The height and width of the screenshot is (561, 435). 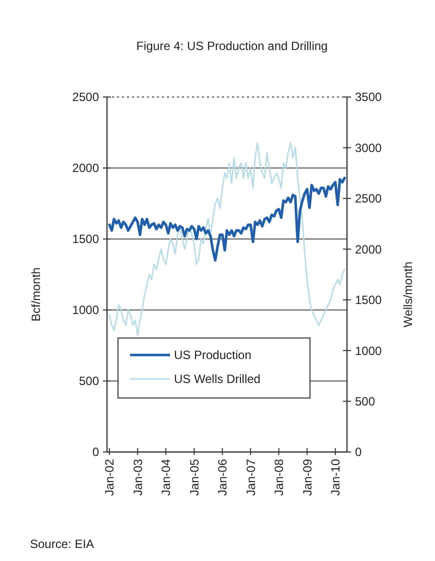 What do you see at coordinates (217, 379) in the screenshot?
I see `legend-label: US Wells Drilled` at bounding box center [217, 379].